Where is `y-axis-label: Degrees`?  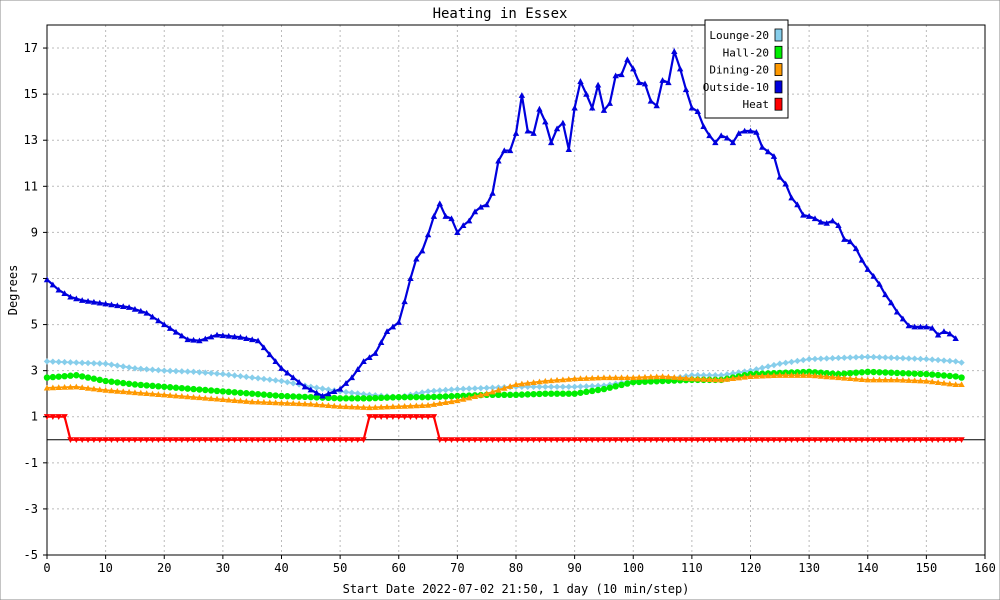
y-axis-label: Degrees is located at coordinates (13, 290).